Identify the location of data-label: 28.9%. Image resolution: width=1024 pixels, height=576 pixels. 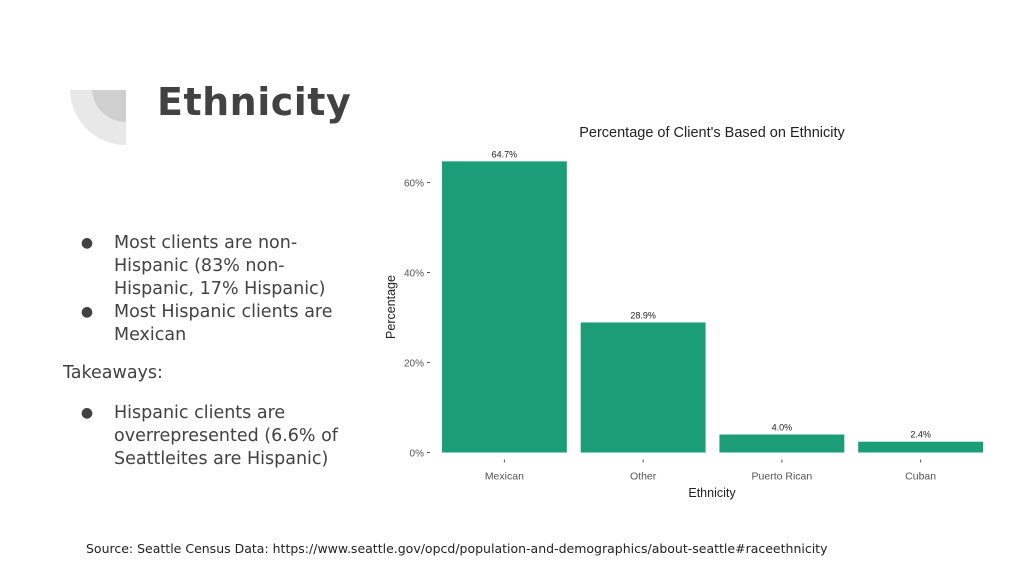
(643, 315).